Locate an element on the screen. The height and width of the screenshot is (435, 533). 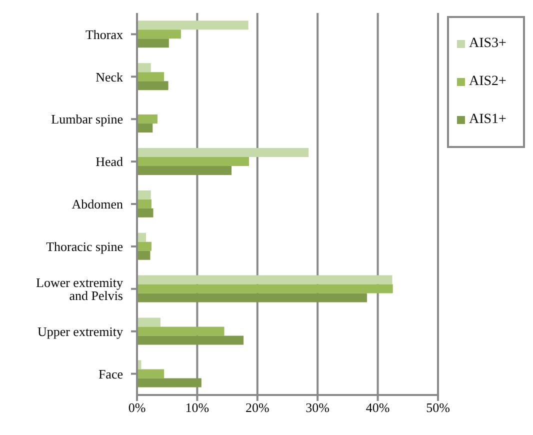
y-tick-label: Lower extremity and Pelvis is located at coordinates (80, 289).